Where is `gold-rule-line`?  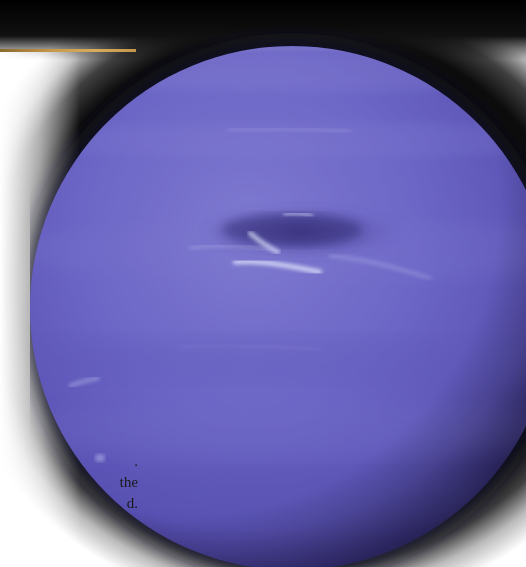 gold-rule-line is located at coordinates (68, 50).